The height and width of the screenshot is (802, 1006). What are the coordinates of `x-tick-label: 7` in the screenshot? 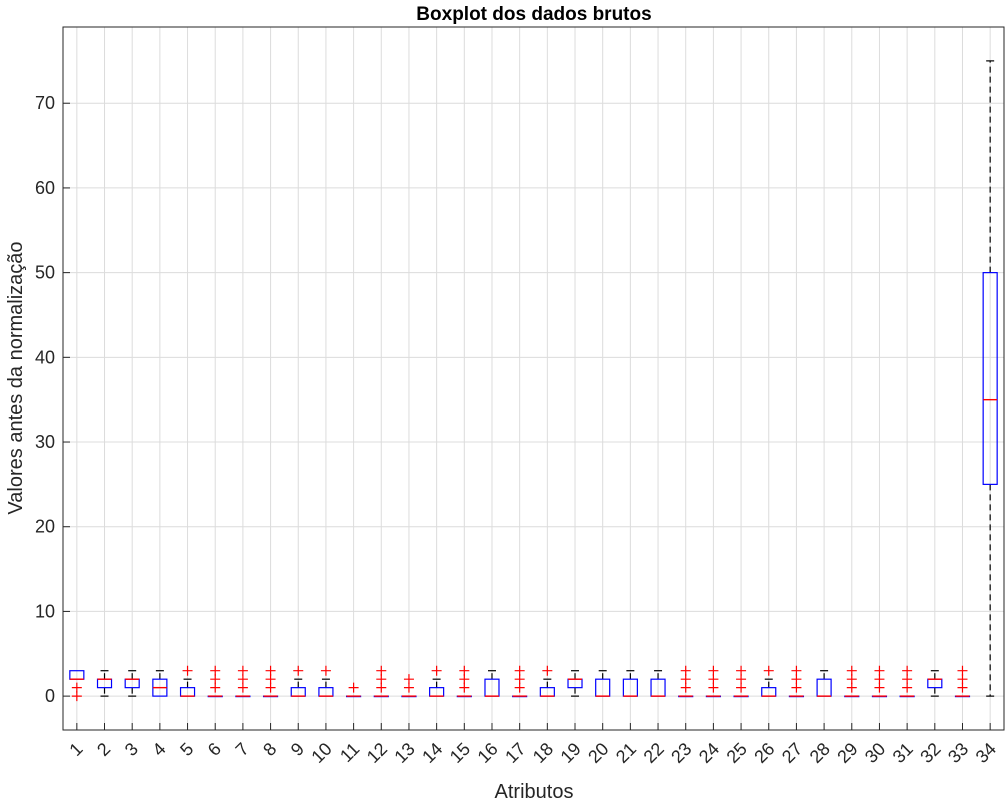 It's located at (242, 749).